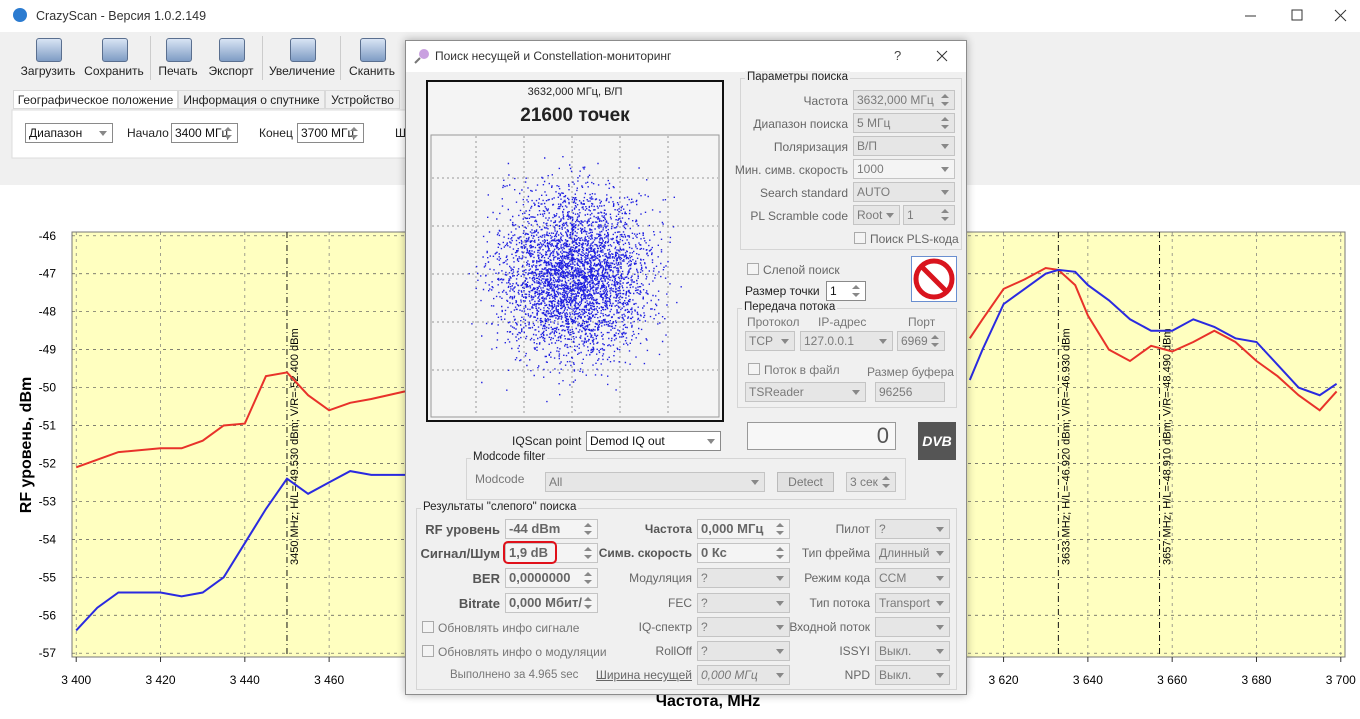 The width and height of the screenshot is (1360, 719). Describe the element at coordinates (773, 322) in the screenshot. I see `protocol-label: Протокол` at that location.